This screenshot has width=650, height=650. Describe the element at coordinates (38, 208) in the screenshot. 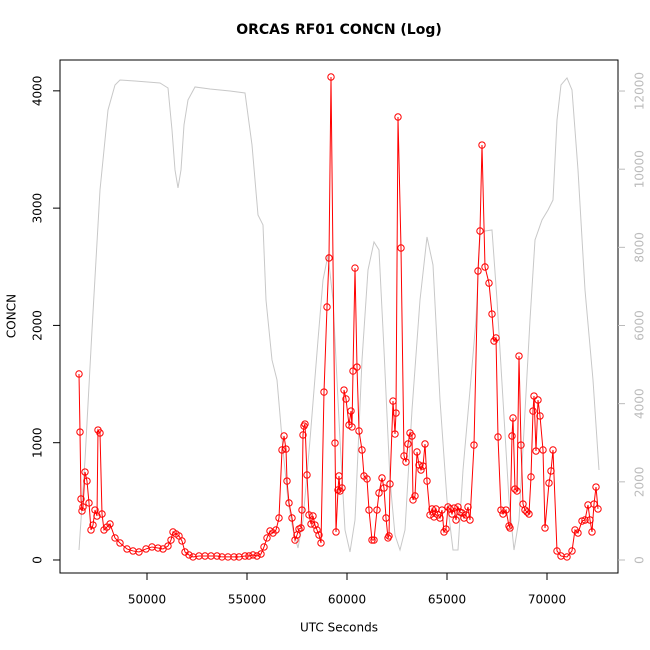

I see `y-tick-label: 3000` at that location.